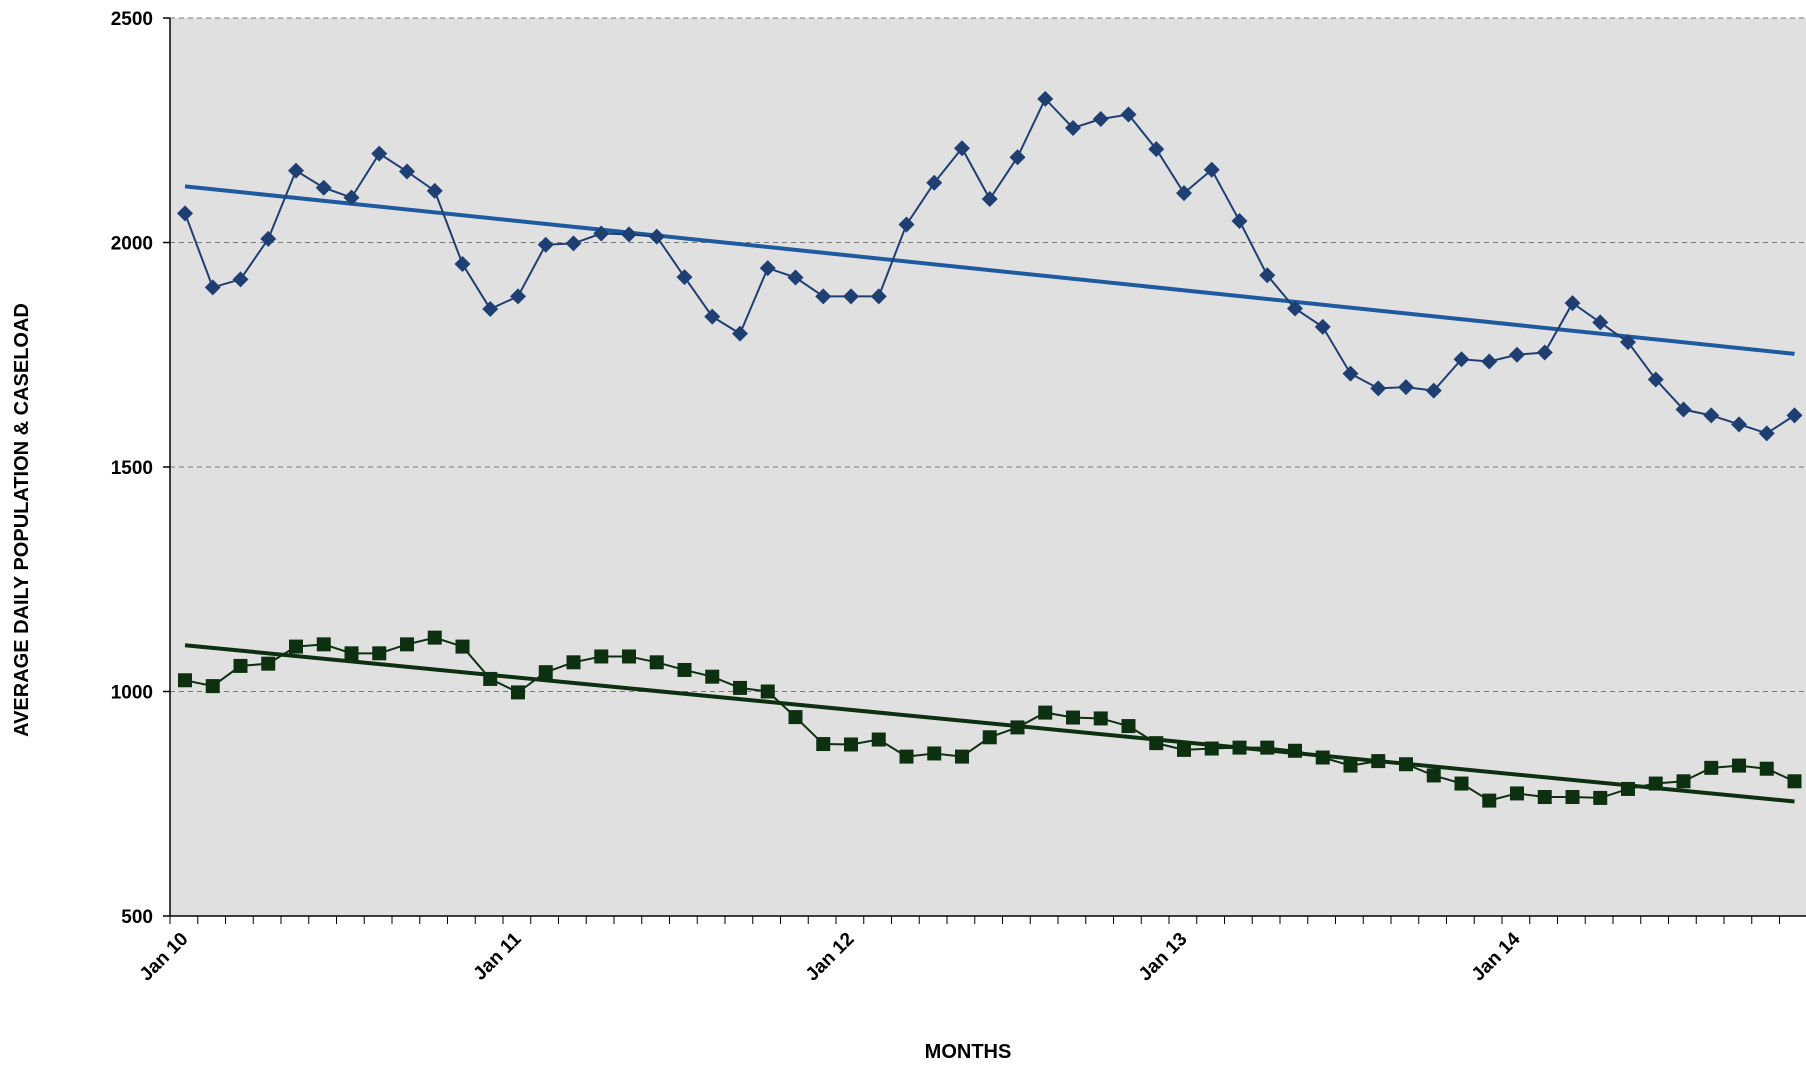 Image resolution: width=1806 pixels, height=1065 pixels. I want to click on y-tick-label: 1000, so click(132, 693).